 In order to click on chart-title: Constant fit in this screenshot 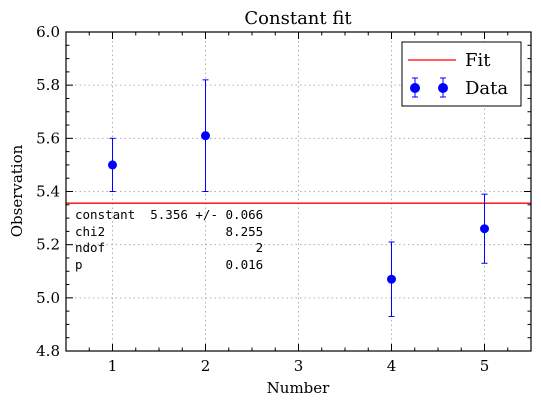, I will do `click(298, 18)`.